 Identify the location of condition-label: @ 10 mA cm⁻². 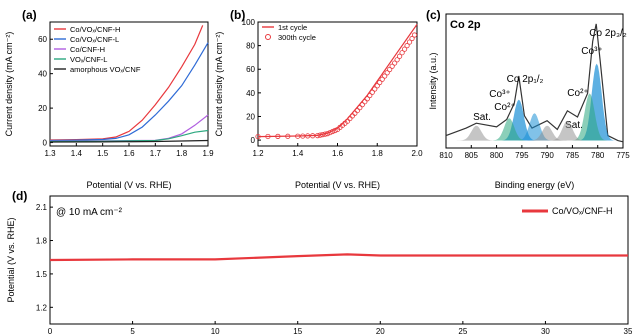
(89, 212).